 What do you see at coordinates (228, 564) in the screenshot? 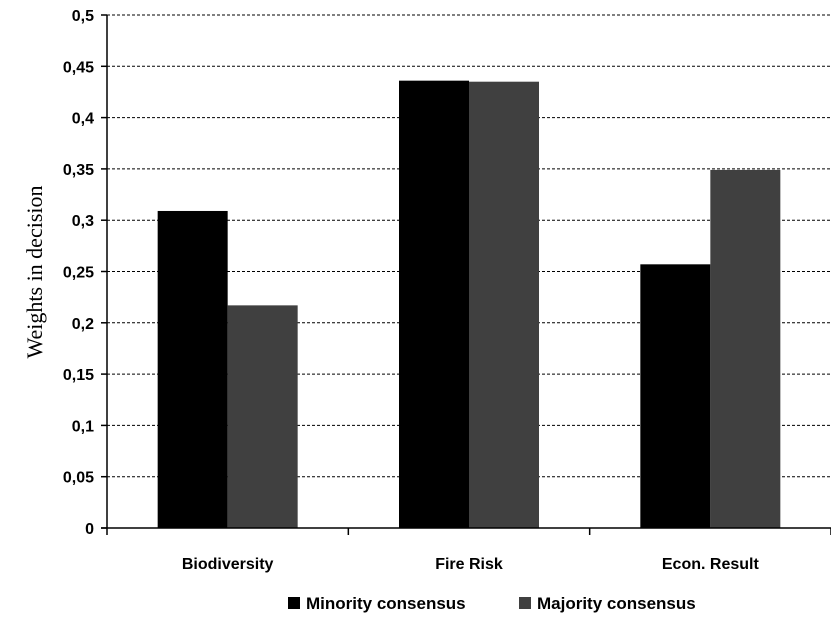
I see `category-label: Biodiversity` at bounding box center [228, 564].